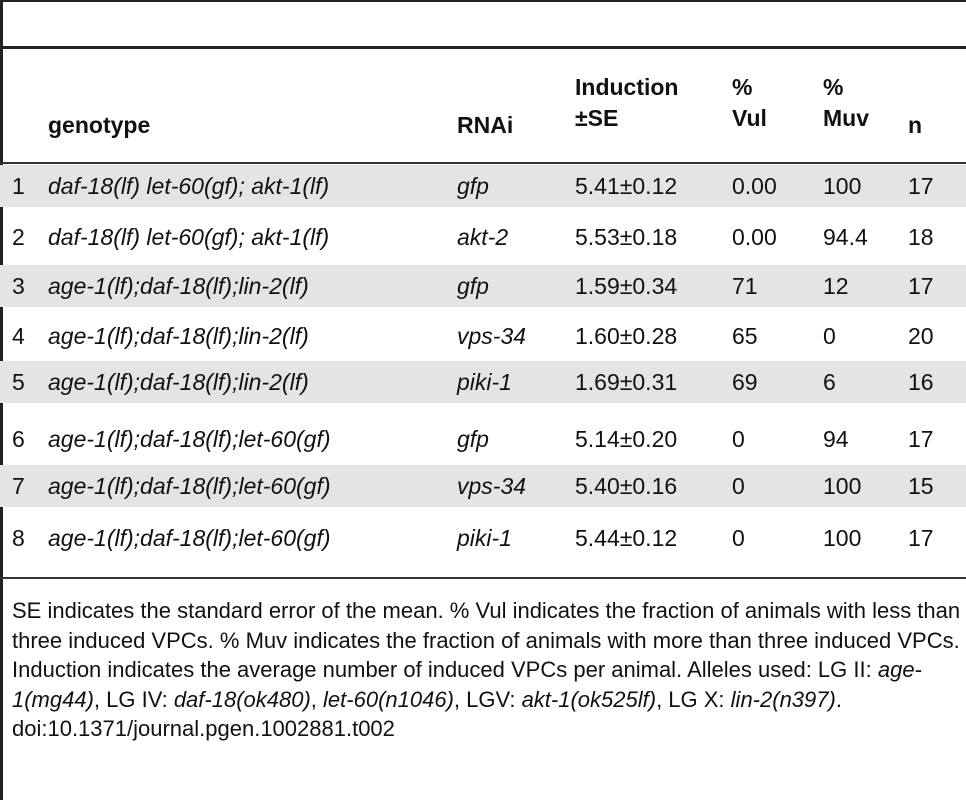 This screenshot has width=966, height=800. Describe the element at coordinates (745, 382) in the screenshot. I see `row-vul: 69` at that location.